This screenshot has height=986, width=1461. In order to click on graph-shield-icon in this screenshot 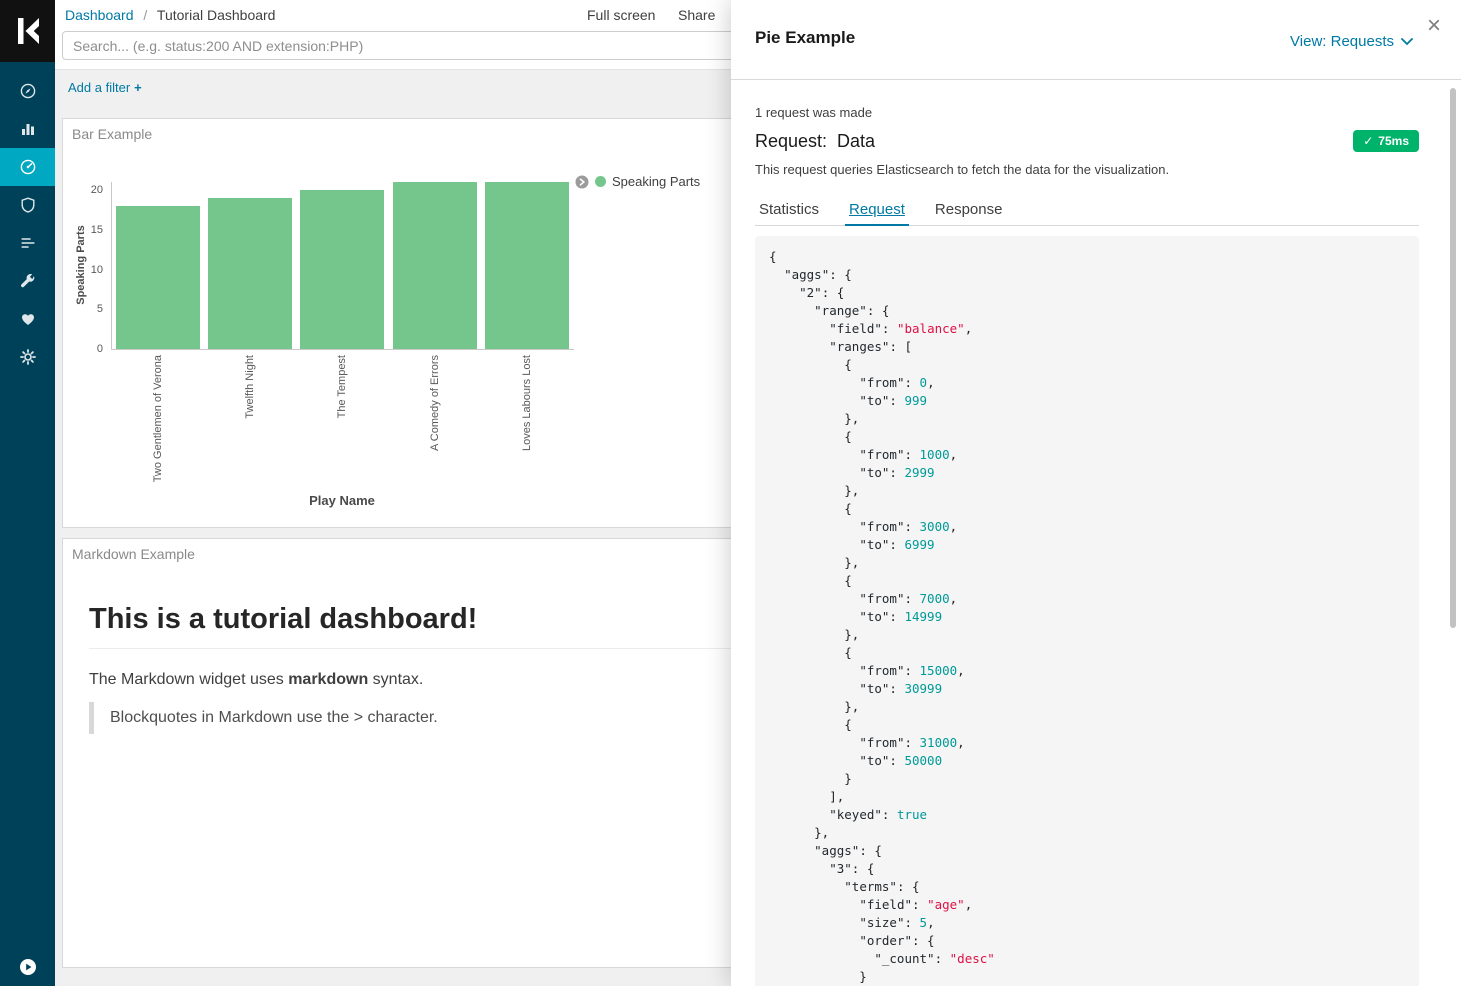, I will do `click(27, 205)`.